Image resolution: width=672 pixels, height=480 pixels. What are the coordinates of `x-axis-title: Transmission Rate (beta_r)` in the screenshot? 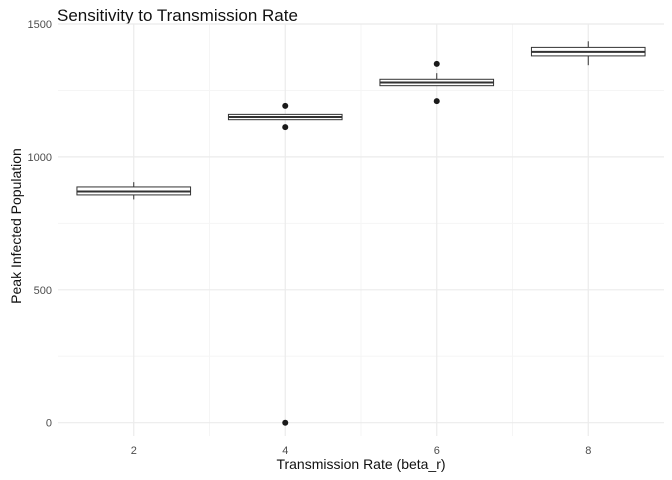 It's located at (361, 464).